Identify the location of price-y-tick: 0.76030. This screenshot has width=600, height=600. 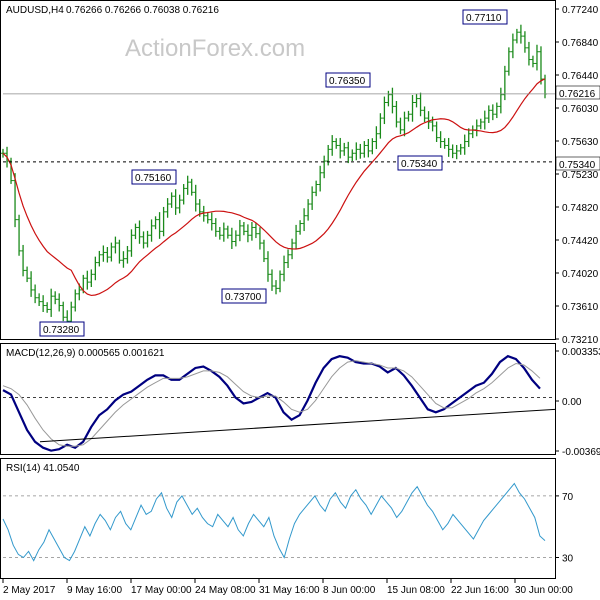
(580, 109).